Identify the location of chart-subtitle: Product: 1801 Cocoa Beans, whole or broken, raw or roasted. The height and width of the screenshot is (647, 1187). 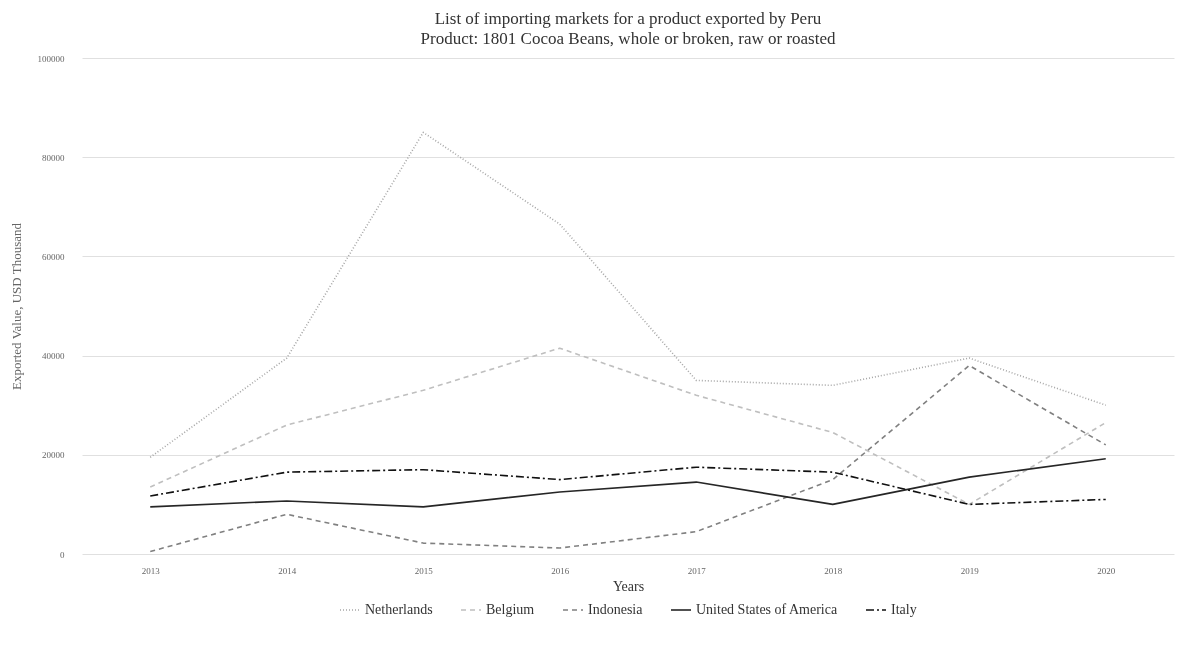
(628, 38).